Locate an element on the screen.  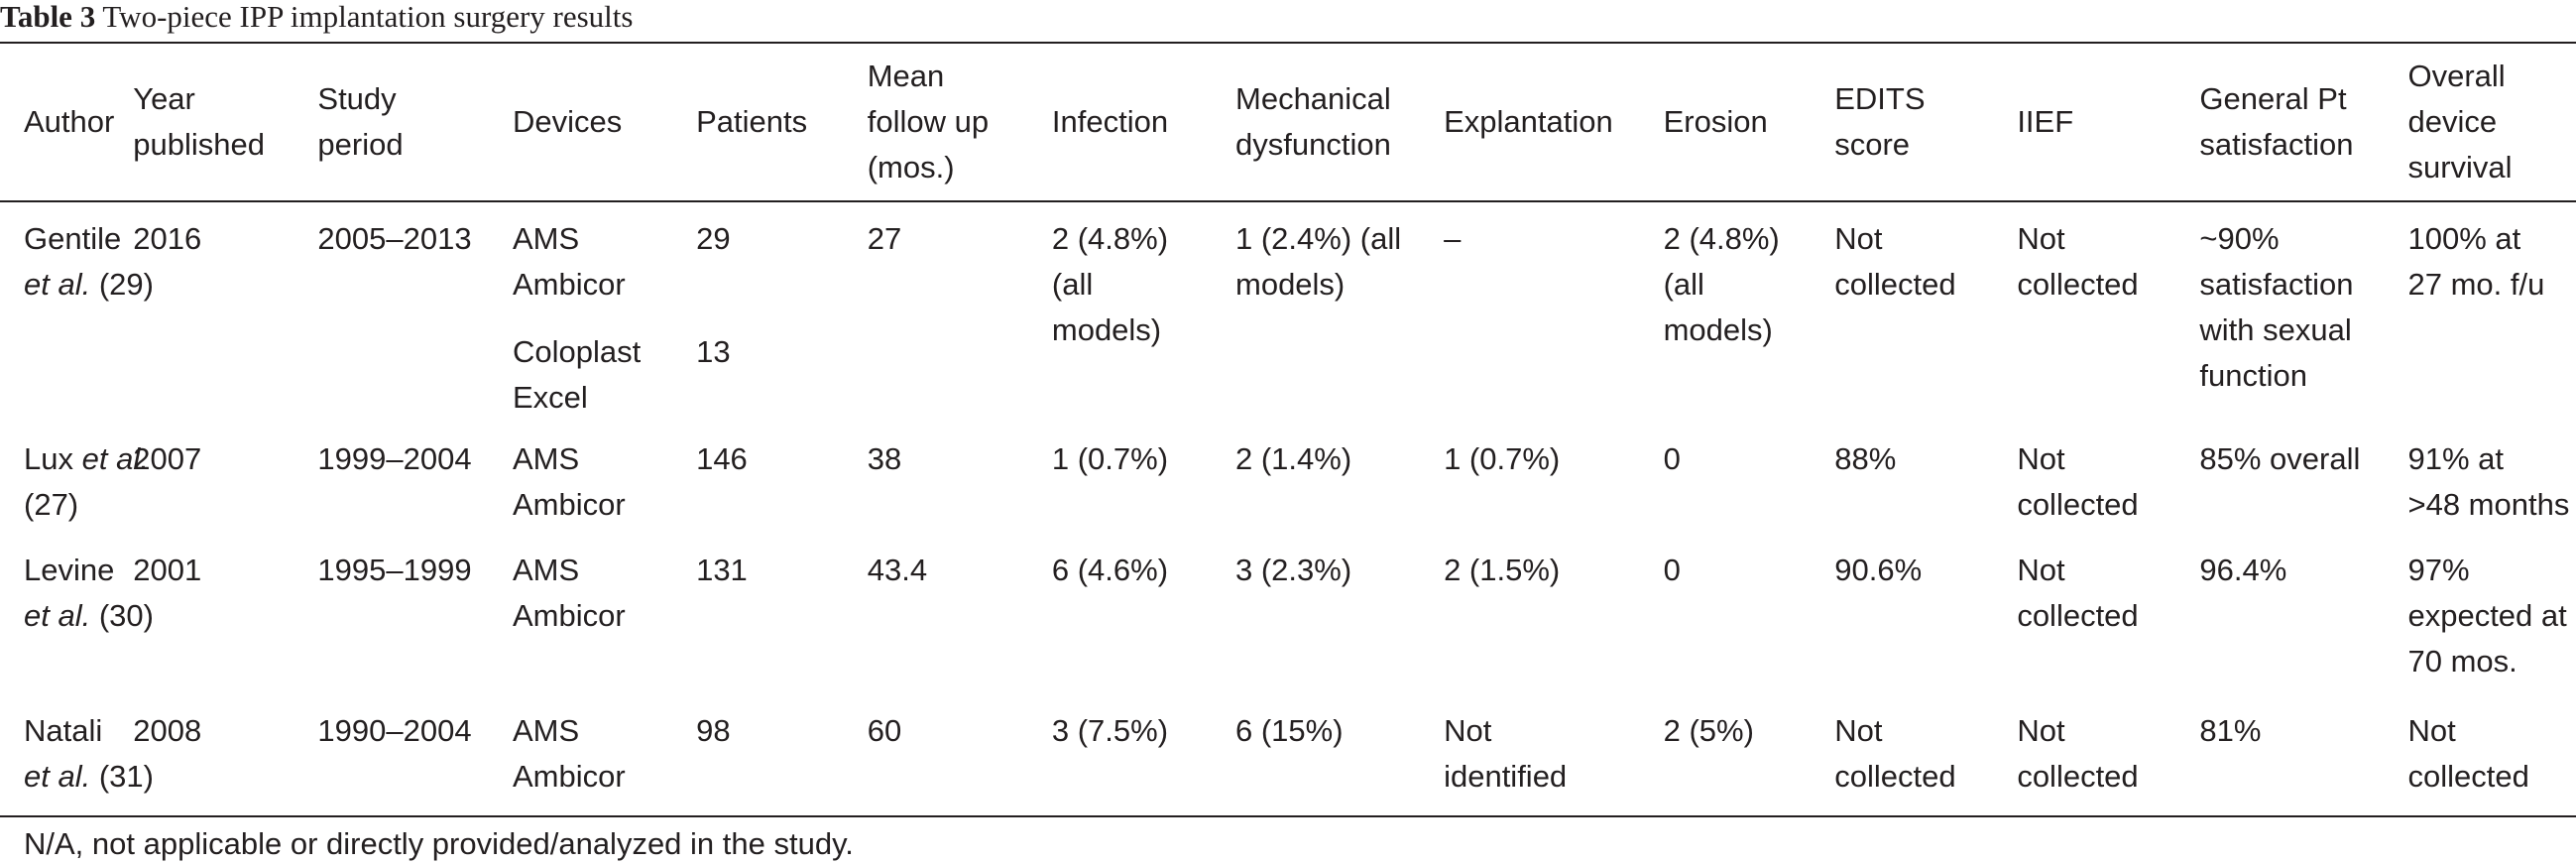
period-cell: 1995–1999 is located at coordinates (391, 606).